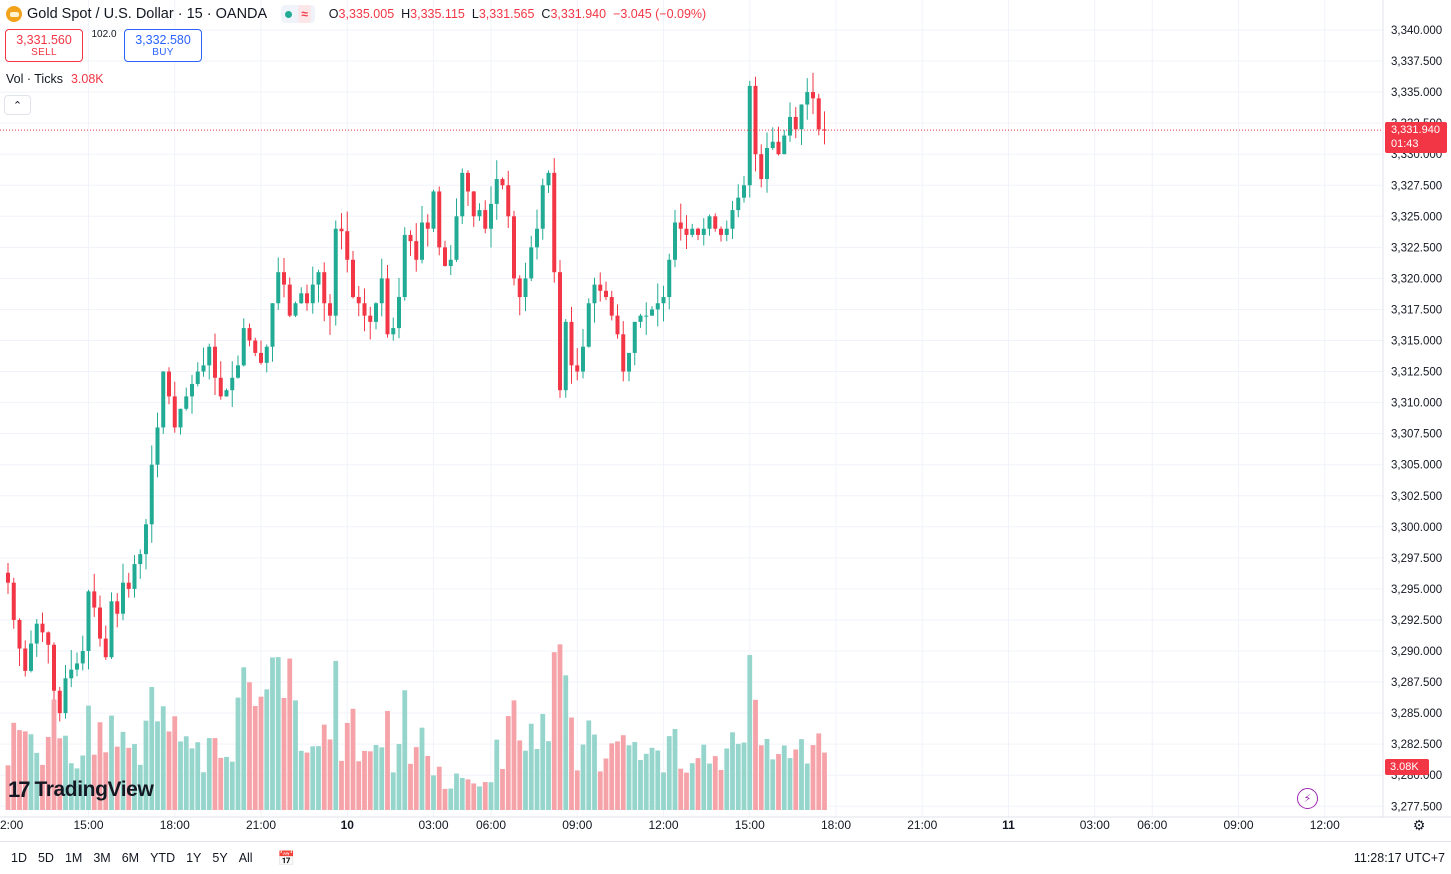  I want to click on time-tick-label: 11, so click(1008, 825).